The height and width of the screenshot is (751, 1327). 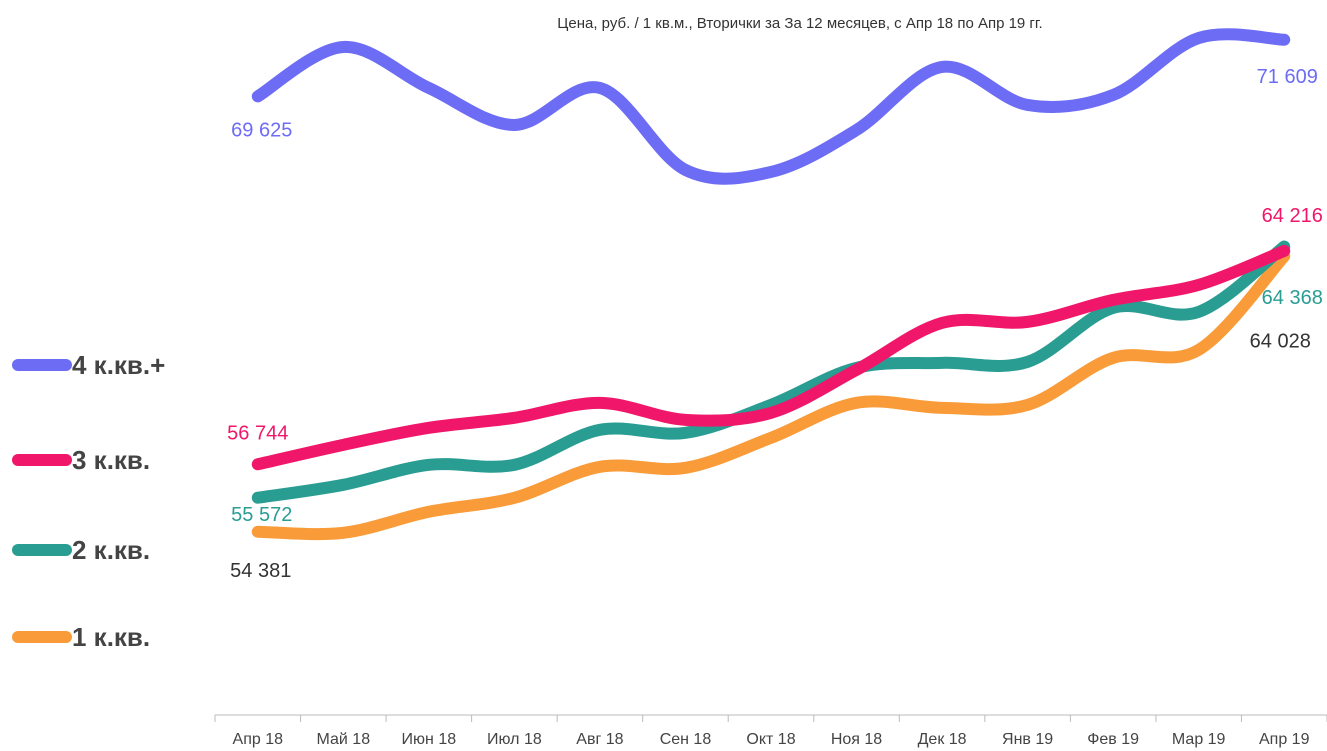 I want to click on data-label: 54 381, so click(x=260, y=571).